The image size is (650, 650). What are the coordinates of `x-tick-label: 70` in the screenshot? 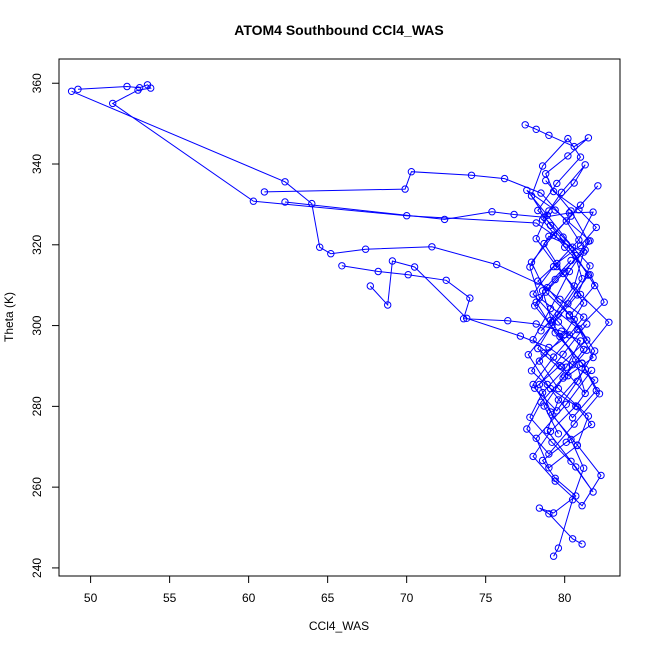 It's located at (407, 598).